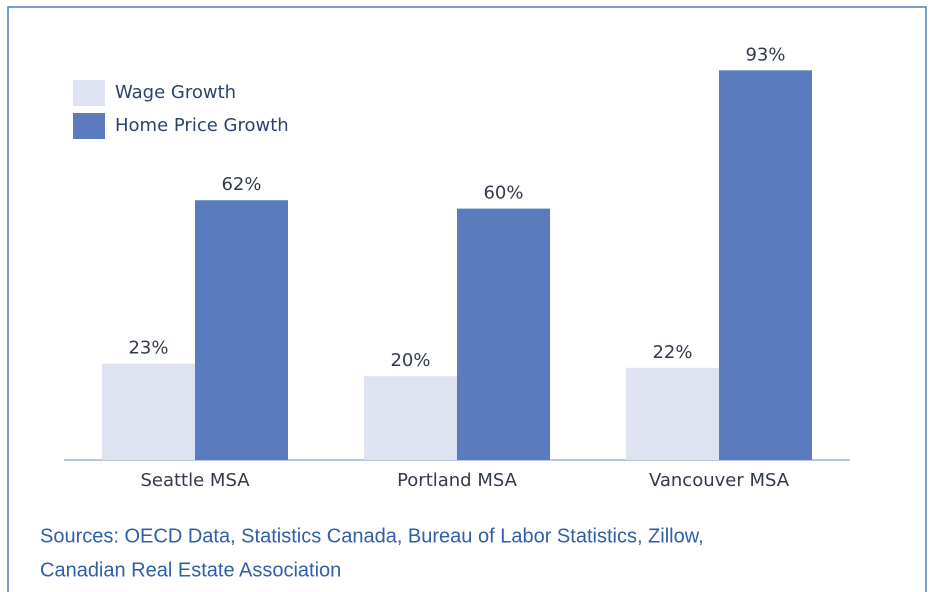 Image resolution: width=934 pixels, height=592 pixels. What do you see at coordinates (410, 360) in the screenshot?
I see `value-label: 20%` at bounding box center [410, 360].